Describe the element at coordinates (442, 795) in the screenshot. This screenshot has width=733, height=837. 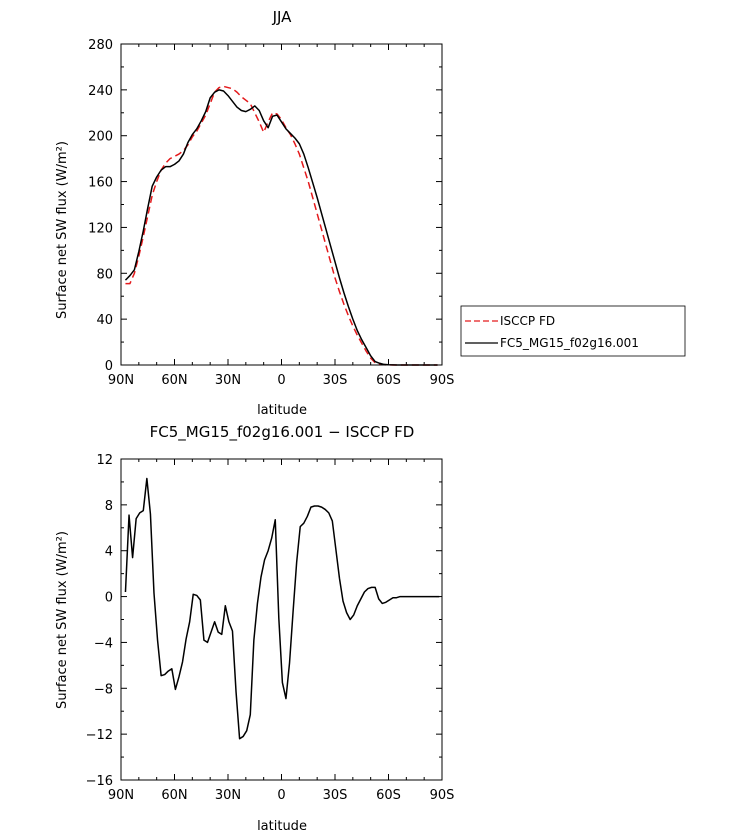
I see `x-tick-label-bottom: 90S` at that location.